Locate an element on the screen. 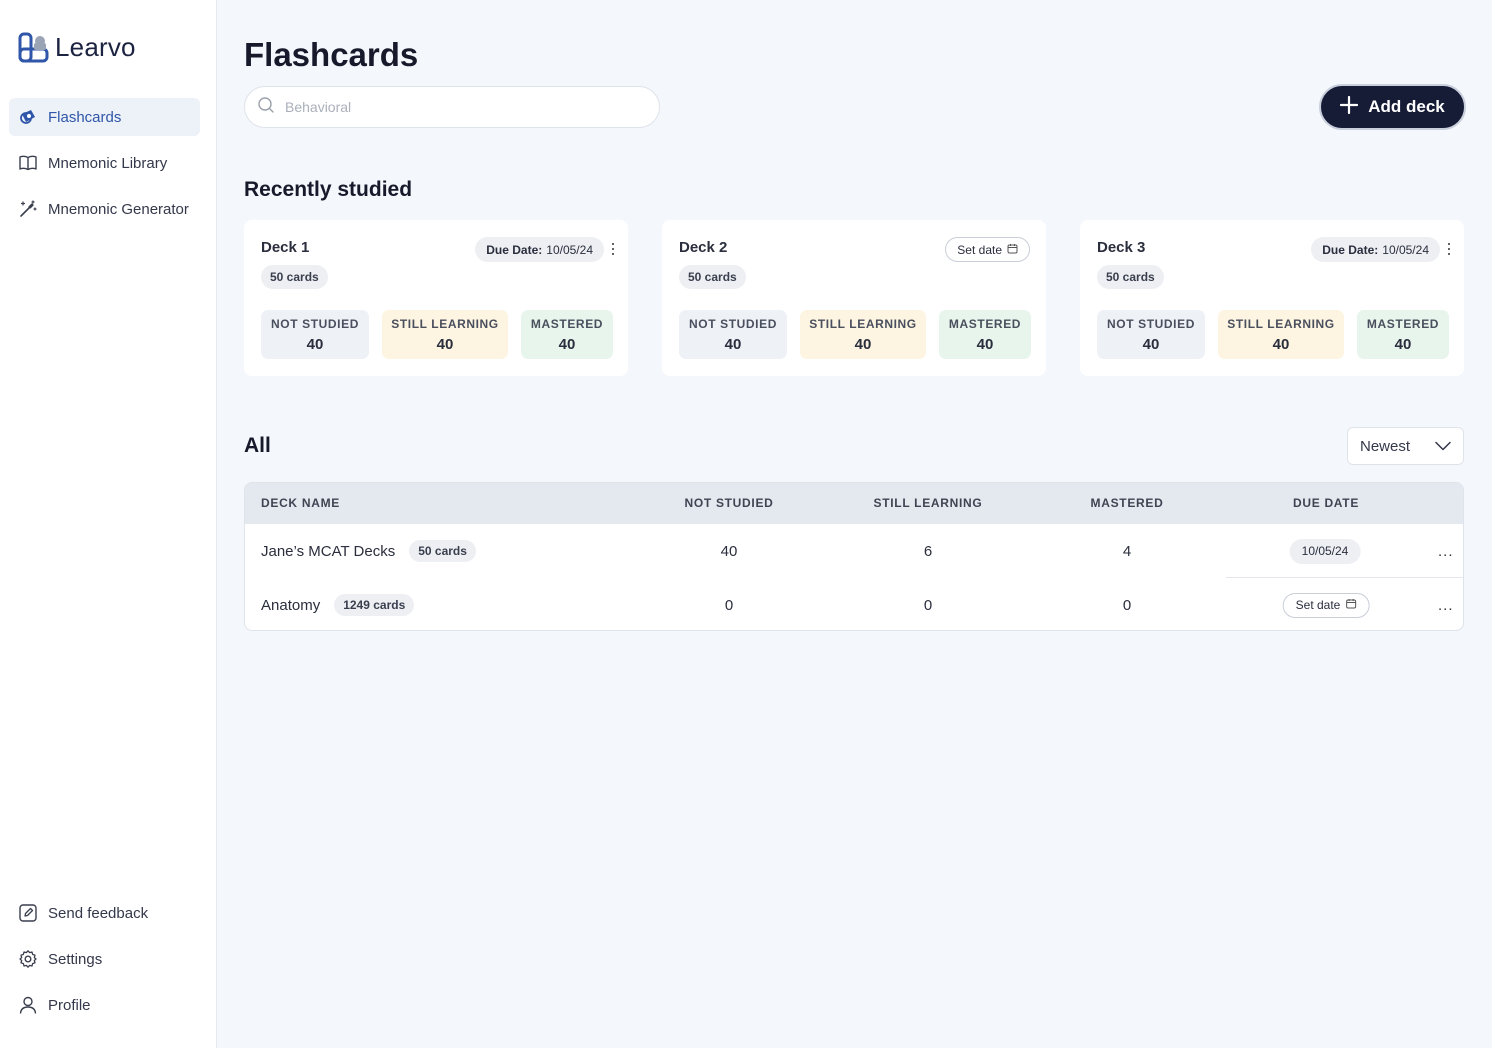 This screenshot has height=1048, width=1492. page-title: Flashcards is located at coordinates (331, 54).